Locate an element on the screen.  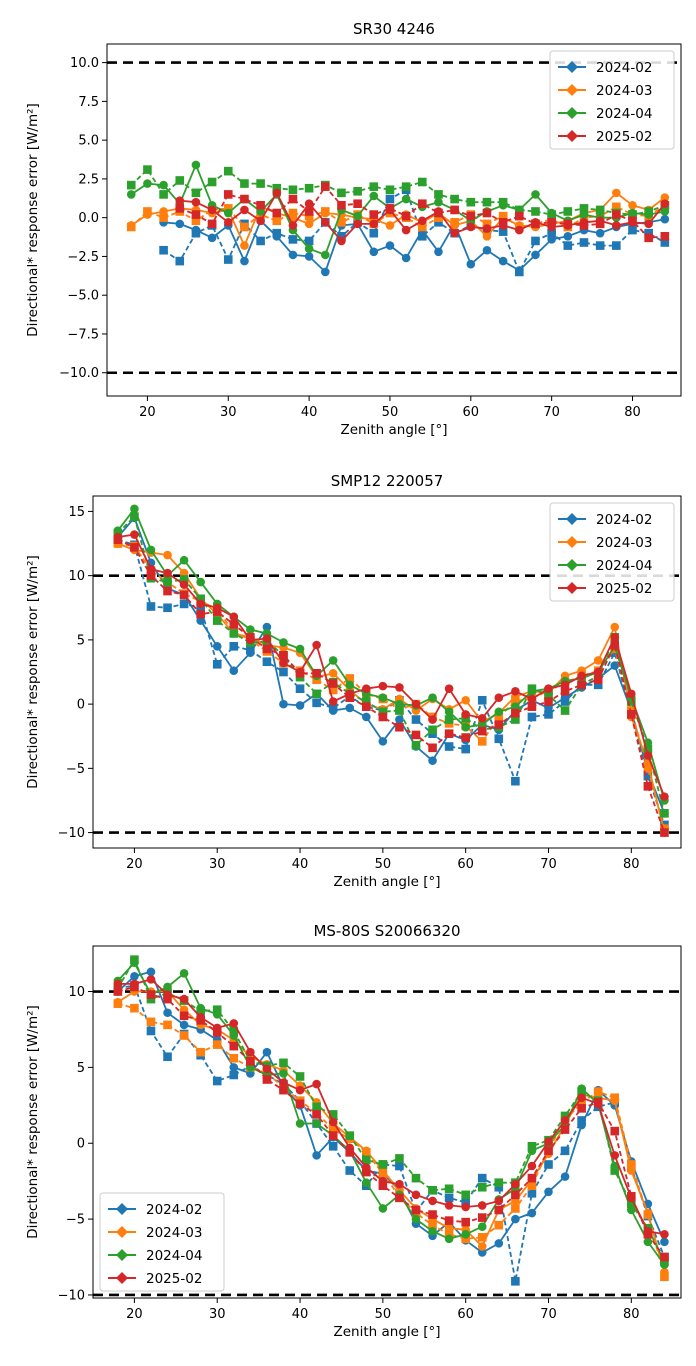
legend-item-2024-03: 2024-03 is located at coordinates (605, 91).